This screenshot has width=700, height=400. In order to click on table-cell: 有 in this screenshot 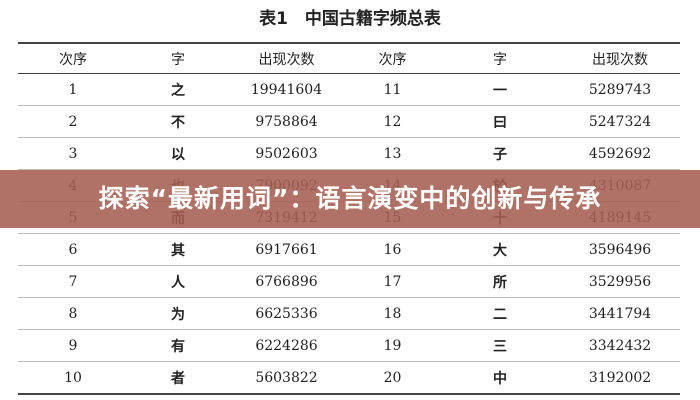, I will do `click(178, 345)`.